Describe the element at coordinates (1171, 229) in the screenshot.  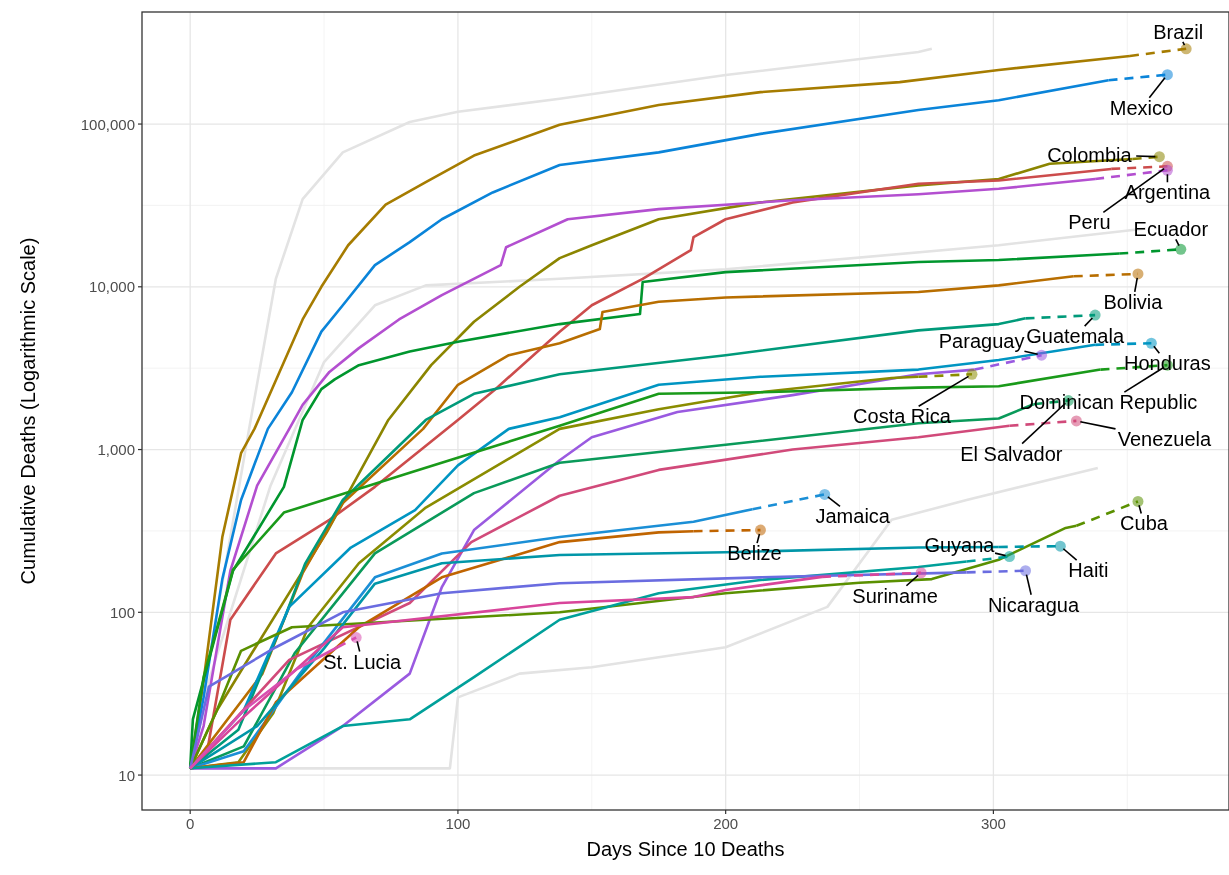
I see `series-label: Ecuador` at that location.